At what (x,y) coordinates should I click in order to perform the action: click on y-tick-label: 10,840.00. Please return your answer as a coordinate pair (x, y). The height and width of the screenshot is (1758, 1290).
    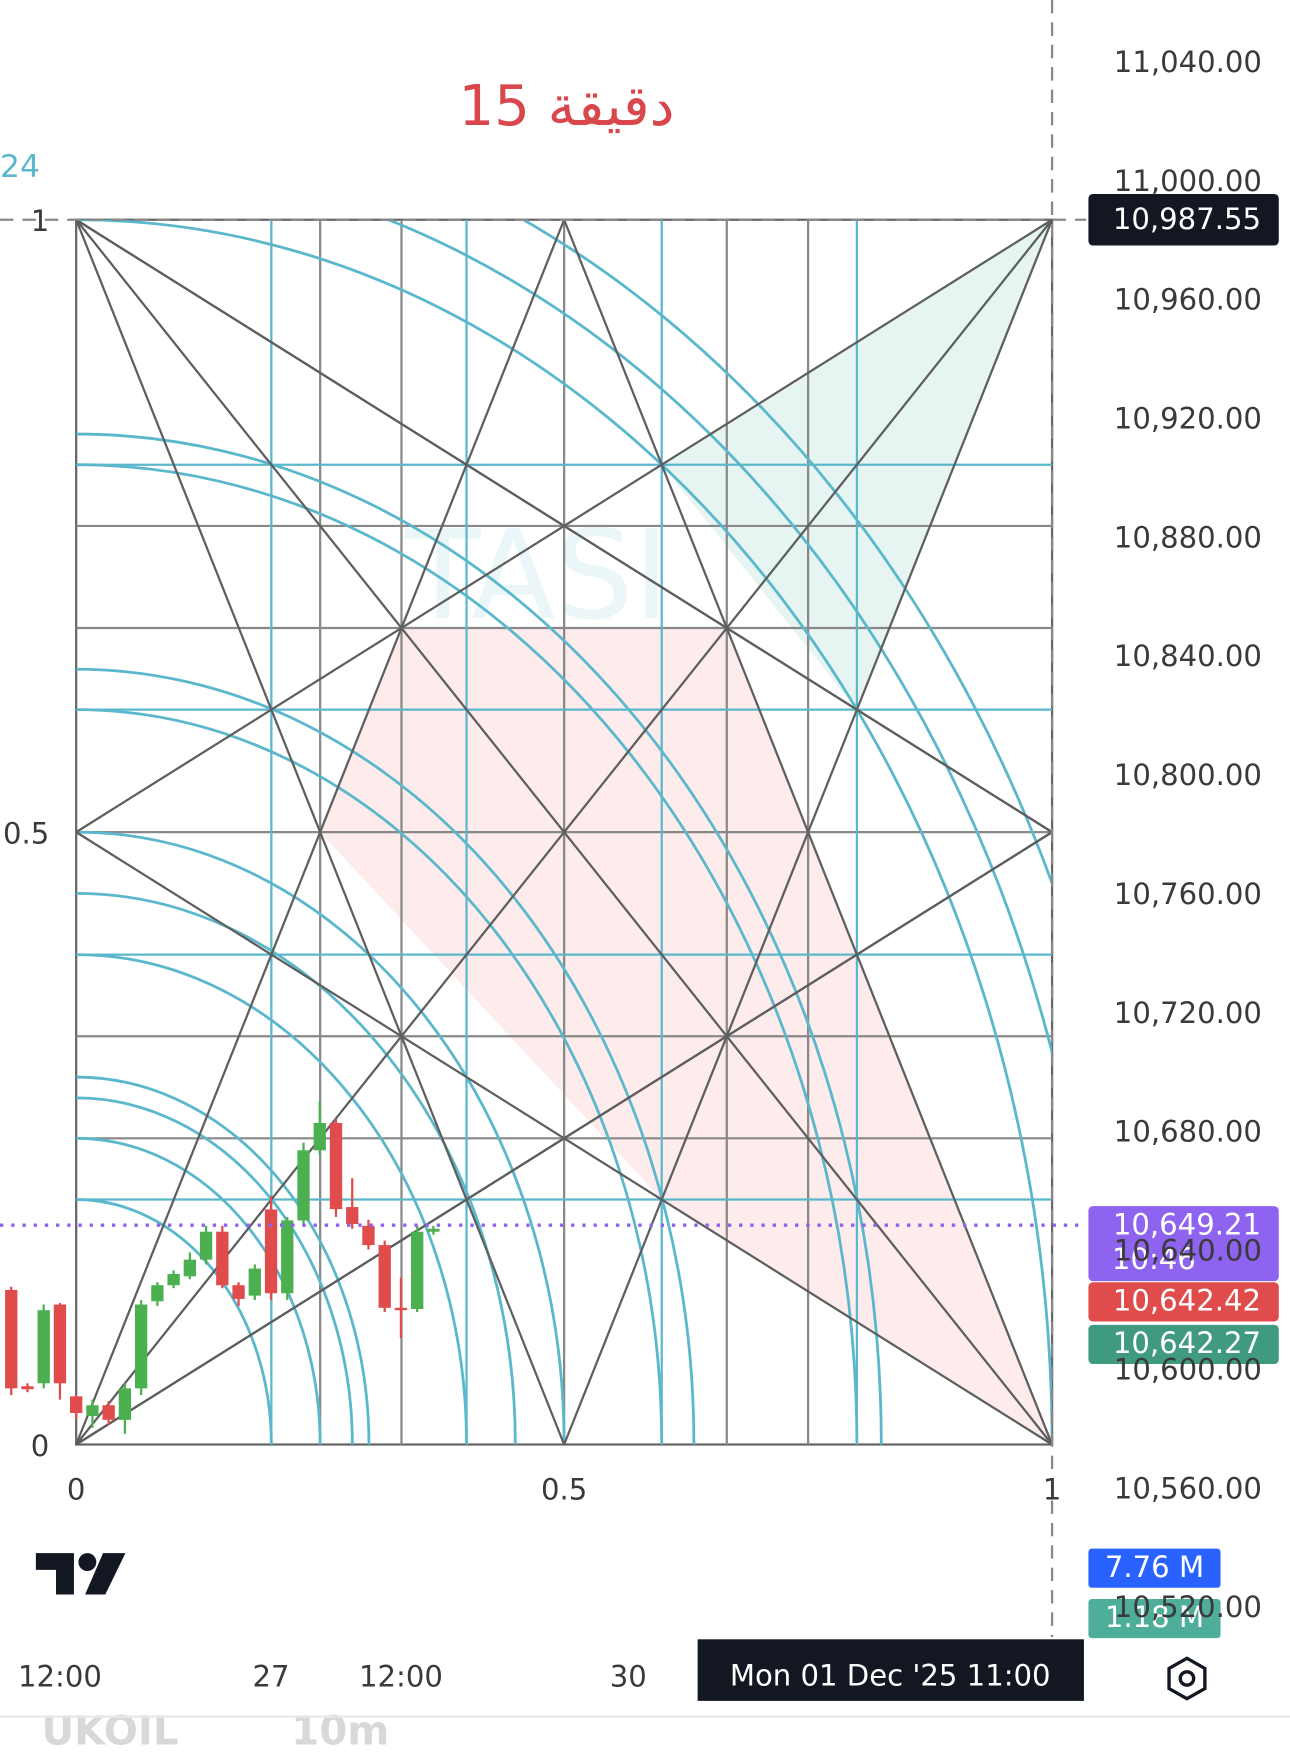
    Looking at the image, I should click on (1188, 656).